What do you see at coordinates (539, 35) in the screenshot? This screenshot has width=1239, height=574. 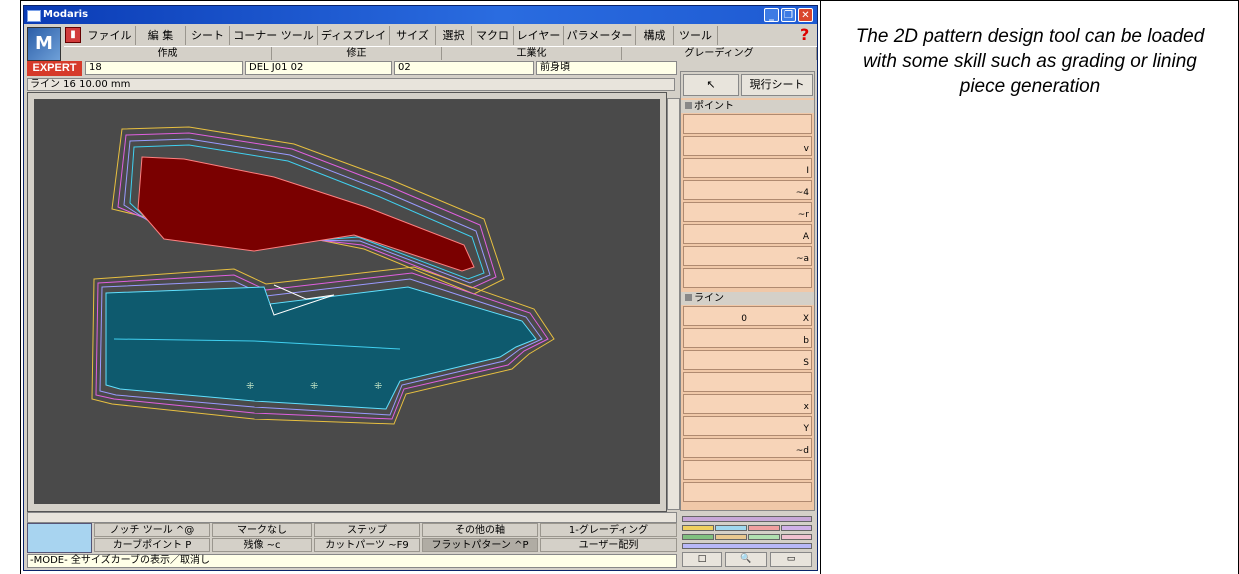 I see `menu-layer: レイヤー` at bounding box center [539, 35].